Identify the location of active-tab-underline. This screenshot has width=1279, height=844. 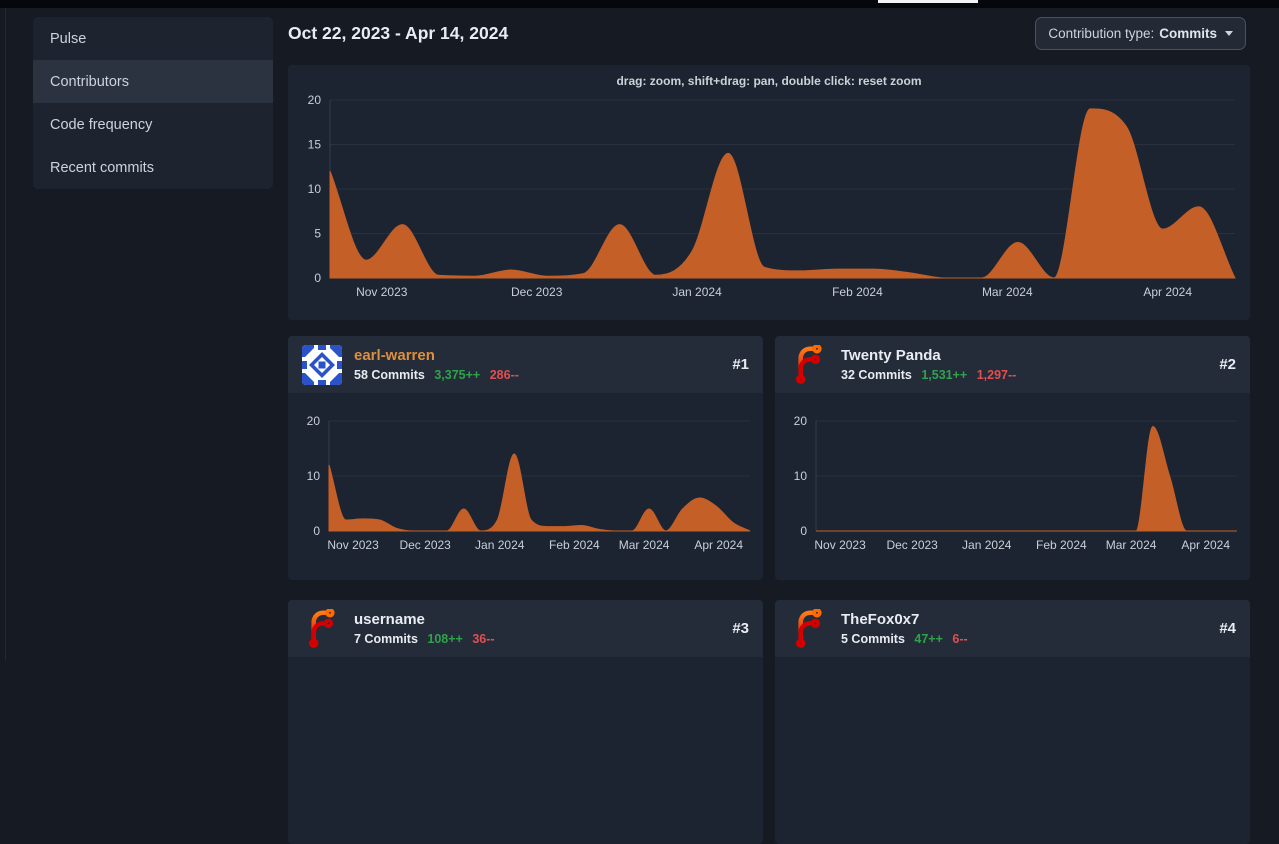
(928, 1).